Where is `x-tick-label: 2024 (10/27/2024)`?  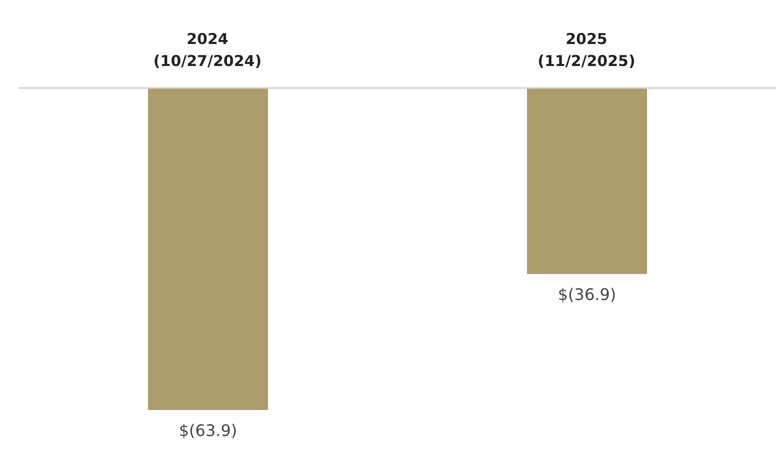
x-tick-label: 2024 (10/27/2024) is located at coordinates (207, 50).